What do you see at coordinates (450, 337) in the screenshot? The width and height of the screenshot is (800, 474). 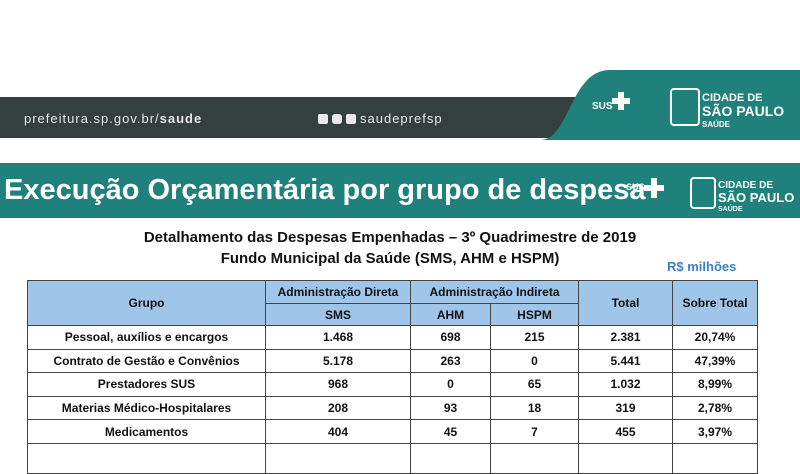 I see `table-cell: 698` at bounding box center [450, 337].